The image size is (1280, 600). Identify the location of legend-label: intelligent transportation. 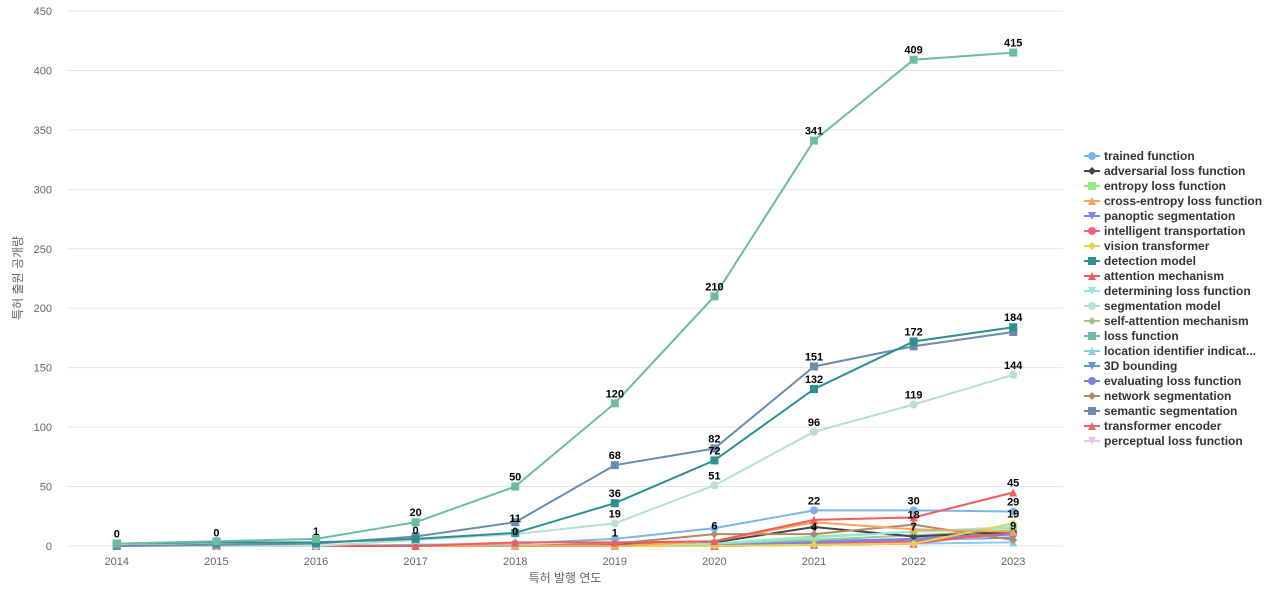
(1174, 231).